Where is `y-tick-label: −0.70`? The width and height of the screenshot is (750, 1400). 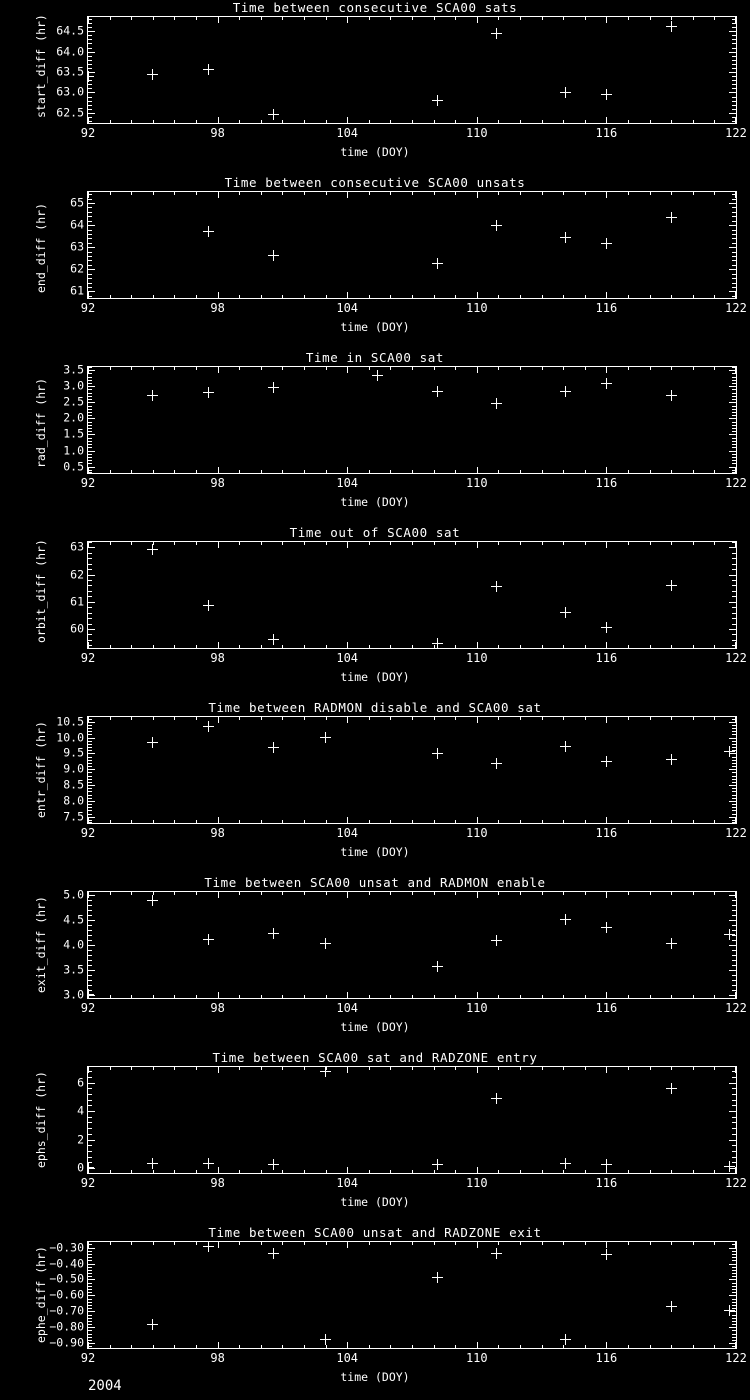
y-tick-label: −0.70 is located at coordinates (66, 1310).